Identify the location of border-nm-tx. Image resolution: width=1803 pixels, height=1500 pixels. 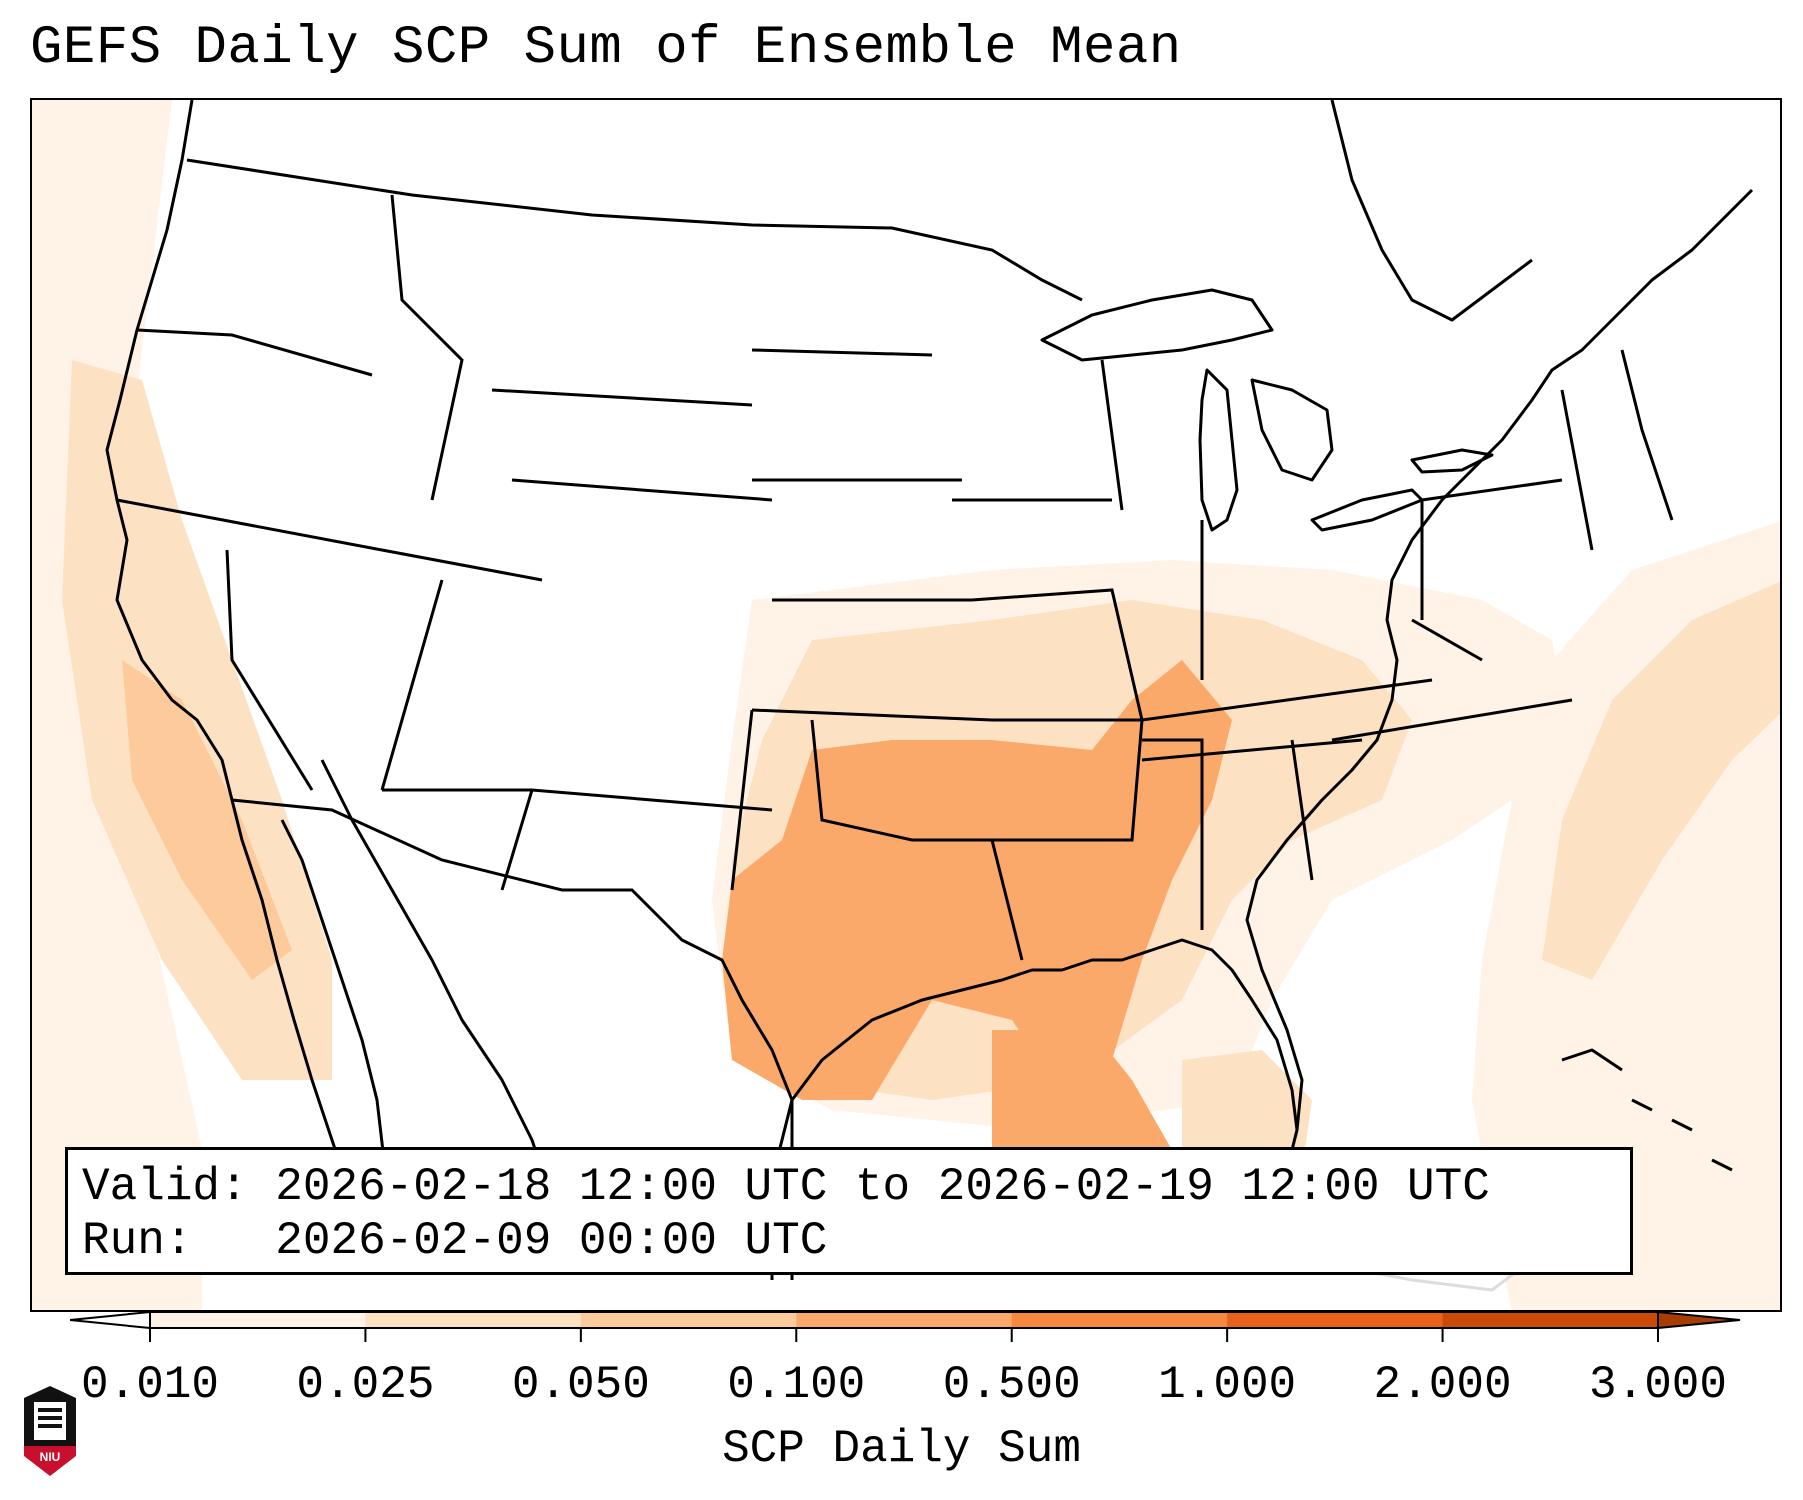
(742, 800).